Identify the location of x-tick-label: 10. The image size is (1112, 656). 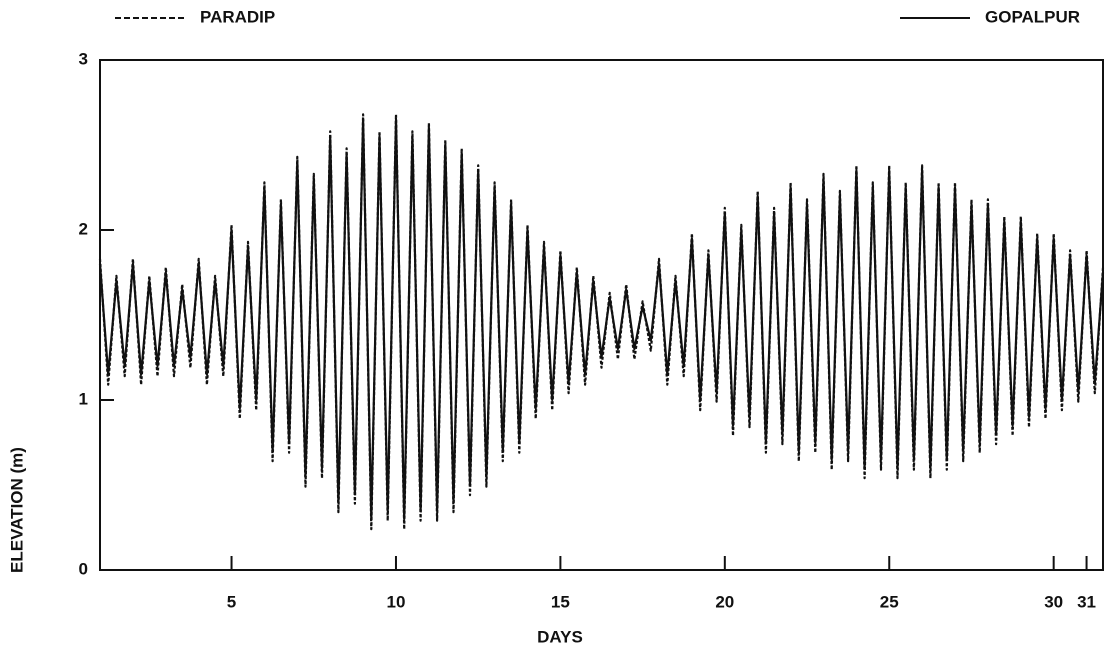
(396, 601).